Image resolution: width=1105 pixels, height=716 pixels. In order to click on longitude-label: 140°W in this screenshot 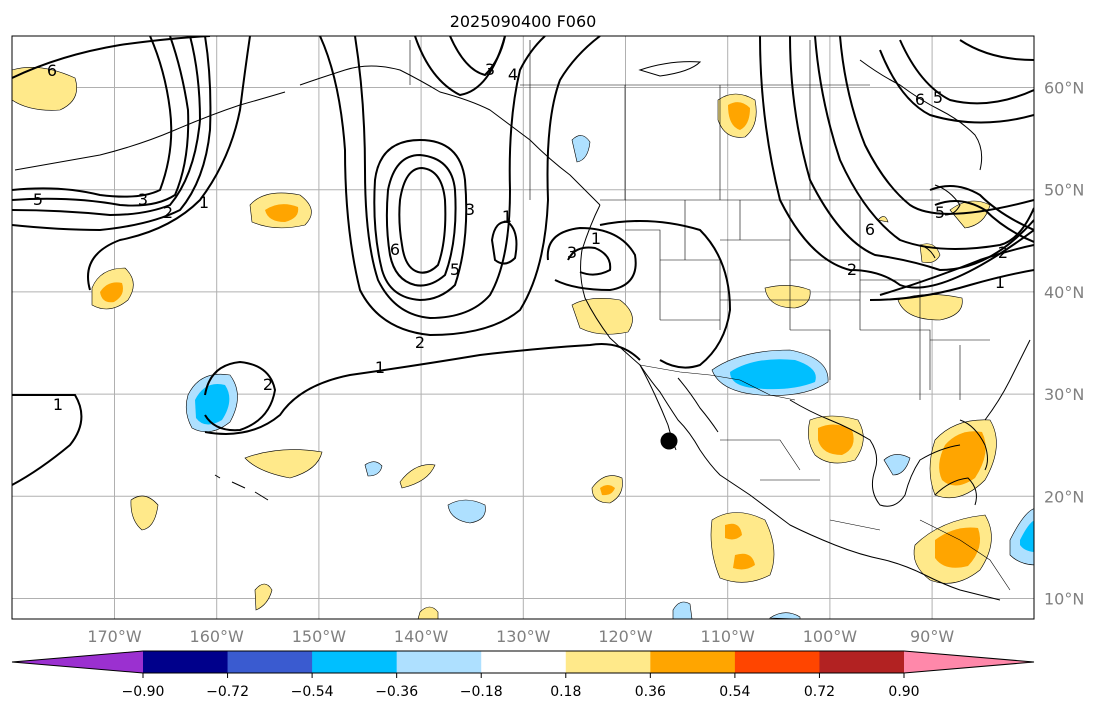, I will do `click(421, 636)`.